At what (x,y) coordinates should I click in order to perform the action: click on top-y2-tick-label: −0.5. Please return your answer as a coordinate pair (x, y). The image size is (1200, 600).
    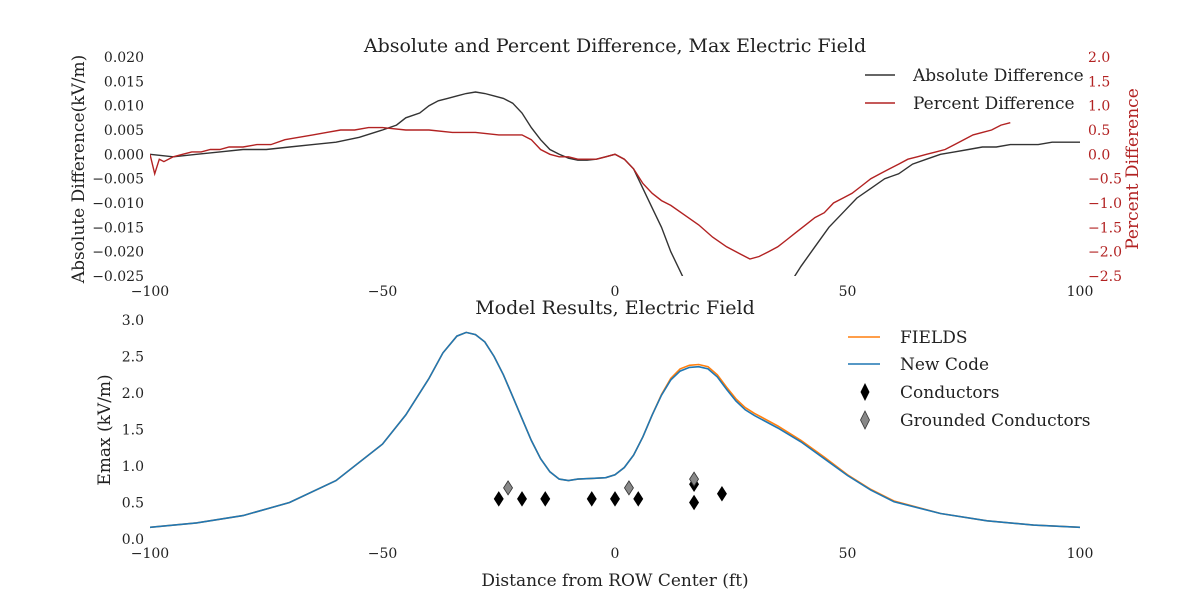
    Looking at the image, I should click on (1105, 180).